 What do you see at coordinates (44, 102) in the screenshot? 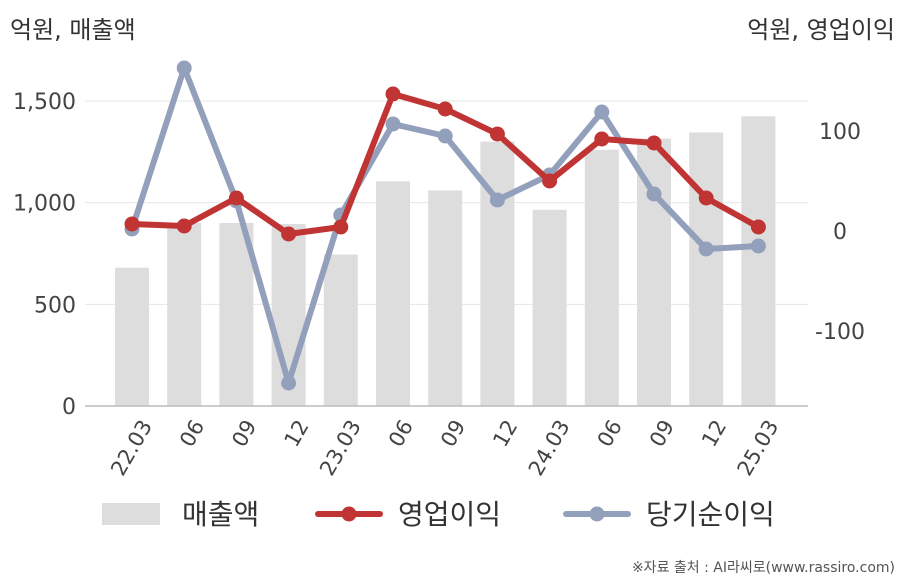
I see `left-tick-label: 1,500` at bounding box center [44, 102].